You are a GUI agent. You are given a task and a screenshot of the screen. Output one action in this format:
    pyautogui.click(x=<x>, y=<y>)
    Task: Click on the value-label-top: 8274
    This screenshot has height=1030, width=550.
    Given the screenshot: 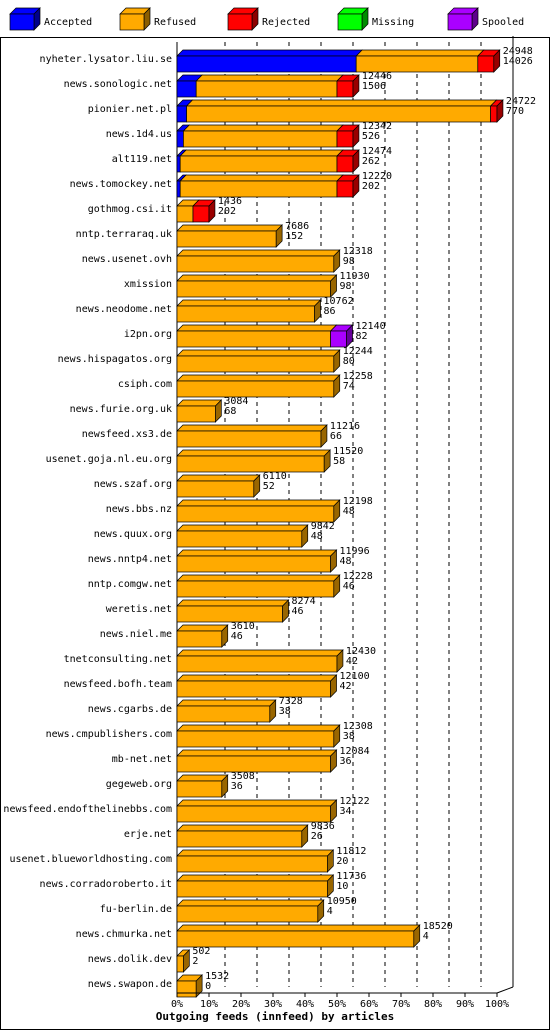 What is the action you would take?
    pyautogui.click(x=304, y=601)
    